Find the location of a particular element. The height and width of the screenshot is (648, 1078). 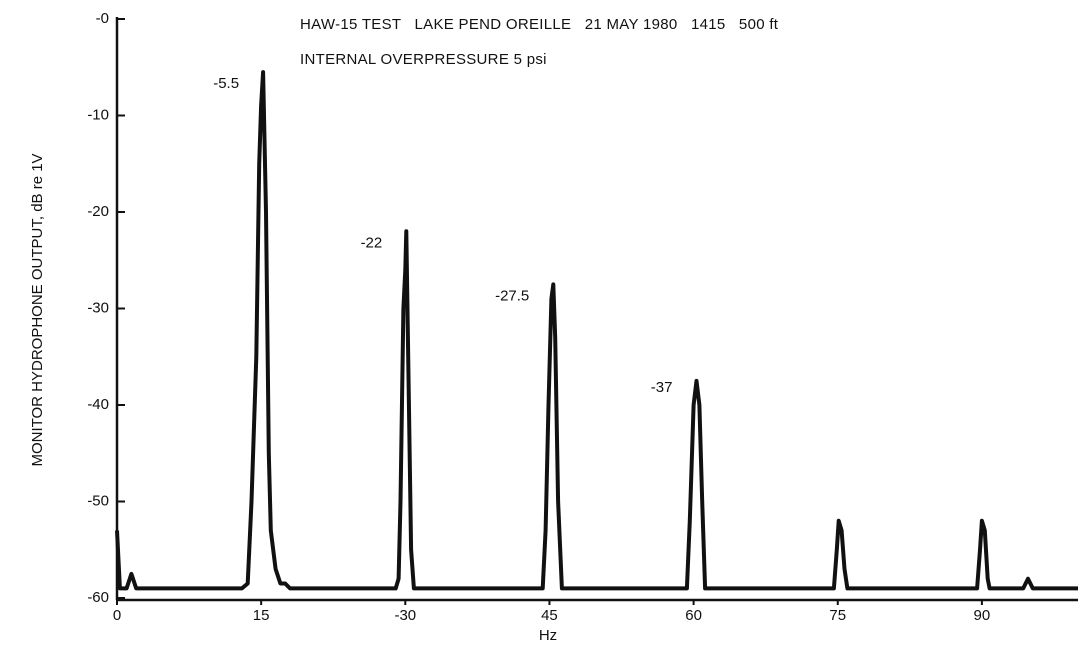

x-tick-label: 15 is located at coordinates (261, 615).